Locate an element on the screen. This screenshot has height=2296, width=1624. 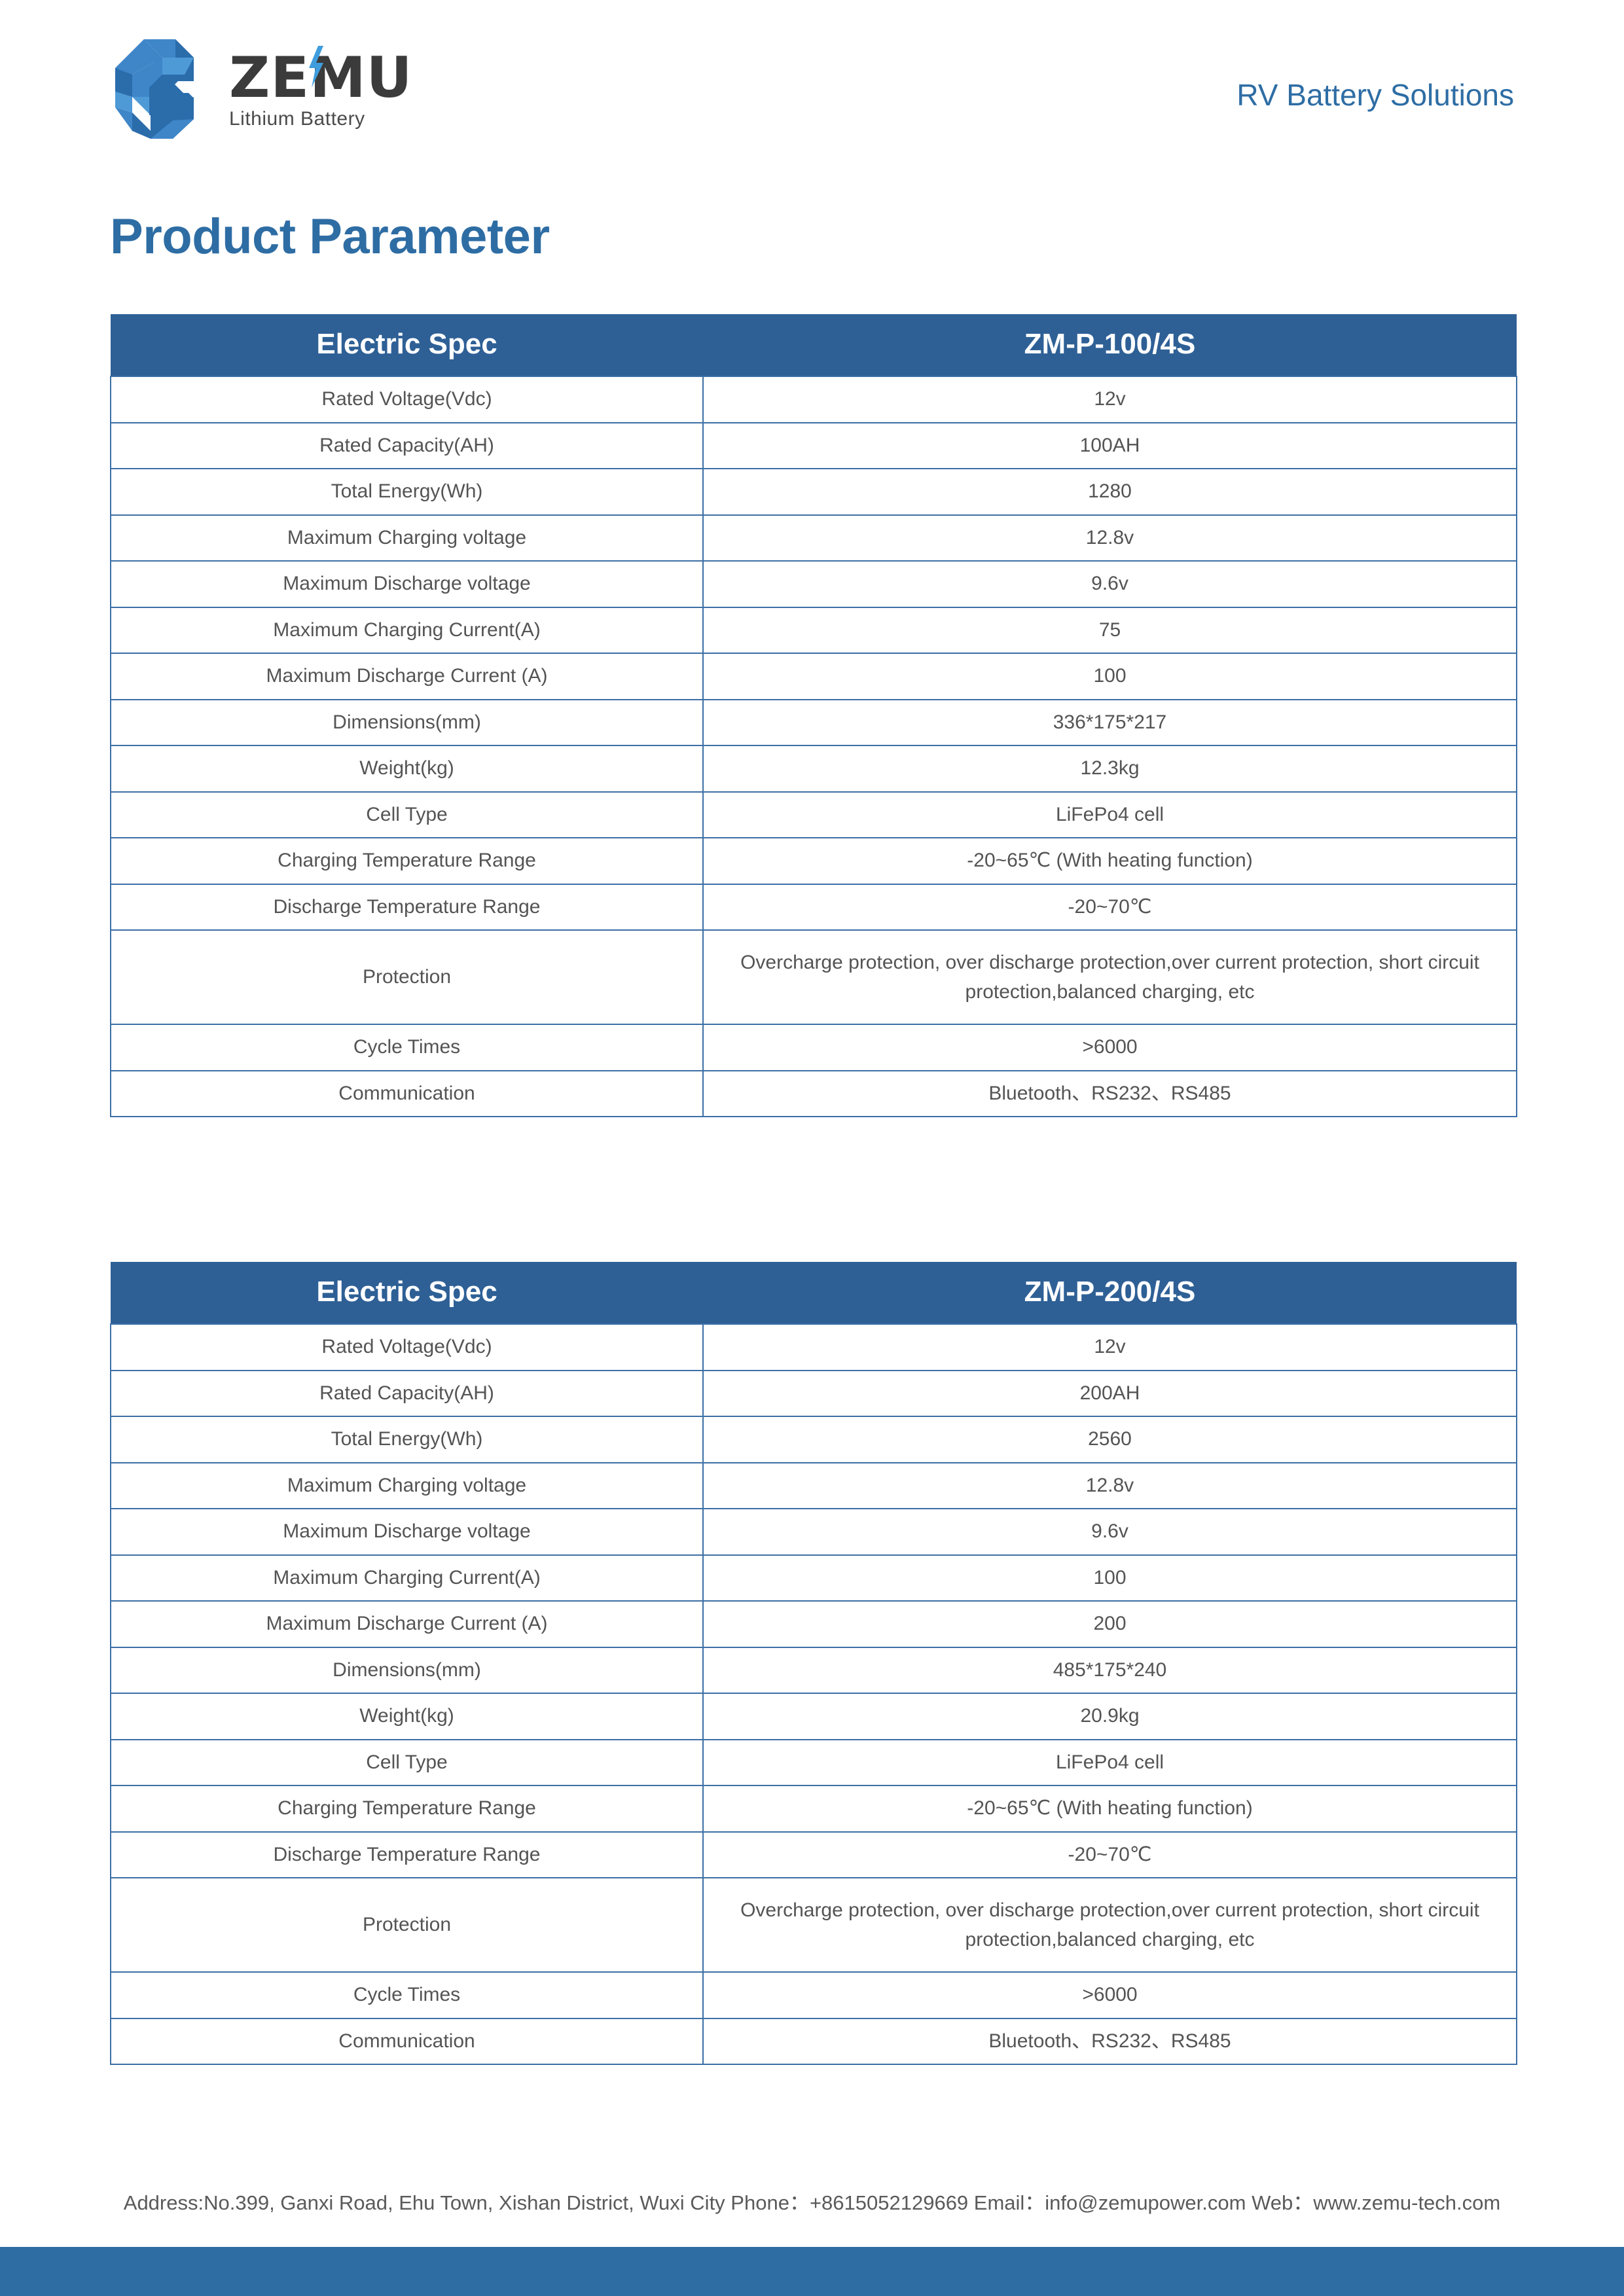
row-value: 2560 is located at coordinates (1109, 1439).